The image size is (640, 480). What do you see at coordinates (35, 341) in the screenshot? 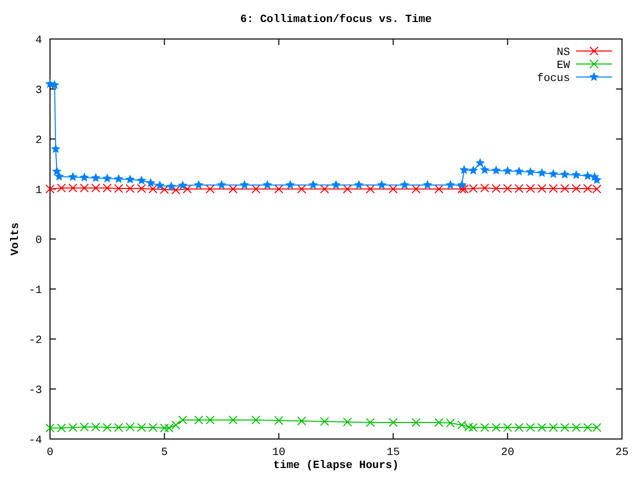
I see `y-tick-label: -2` at bounding box center [35, 341].